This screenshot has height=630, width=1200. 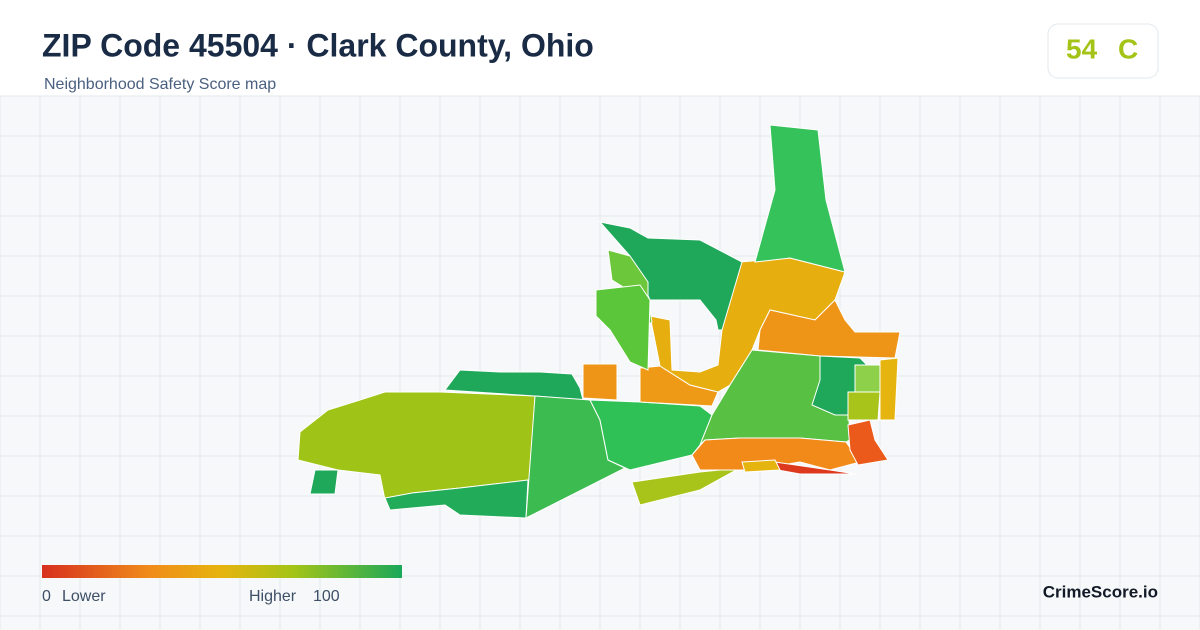 What do you see at coordinates (222, 571) in the screenshot?
I see `legend-gradient` at bounding box center [222, 571].